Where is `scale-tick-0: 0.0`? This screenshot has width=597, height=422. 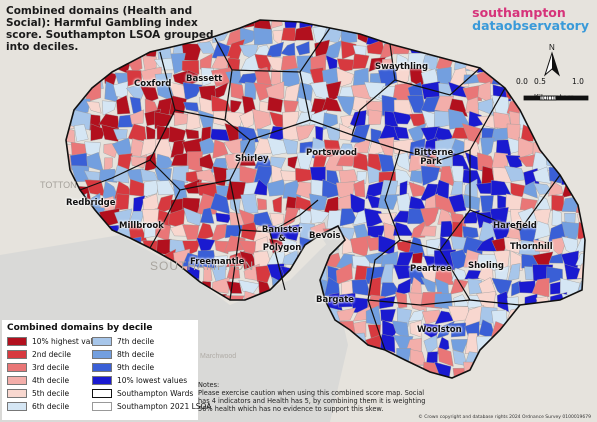 scale-tick-0: 0.0 is located at coordinates (522, 81).